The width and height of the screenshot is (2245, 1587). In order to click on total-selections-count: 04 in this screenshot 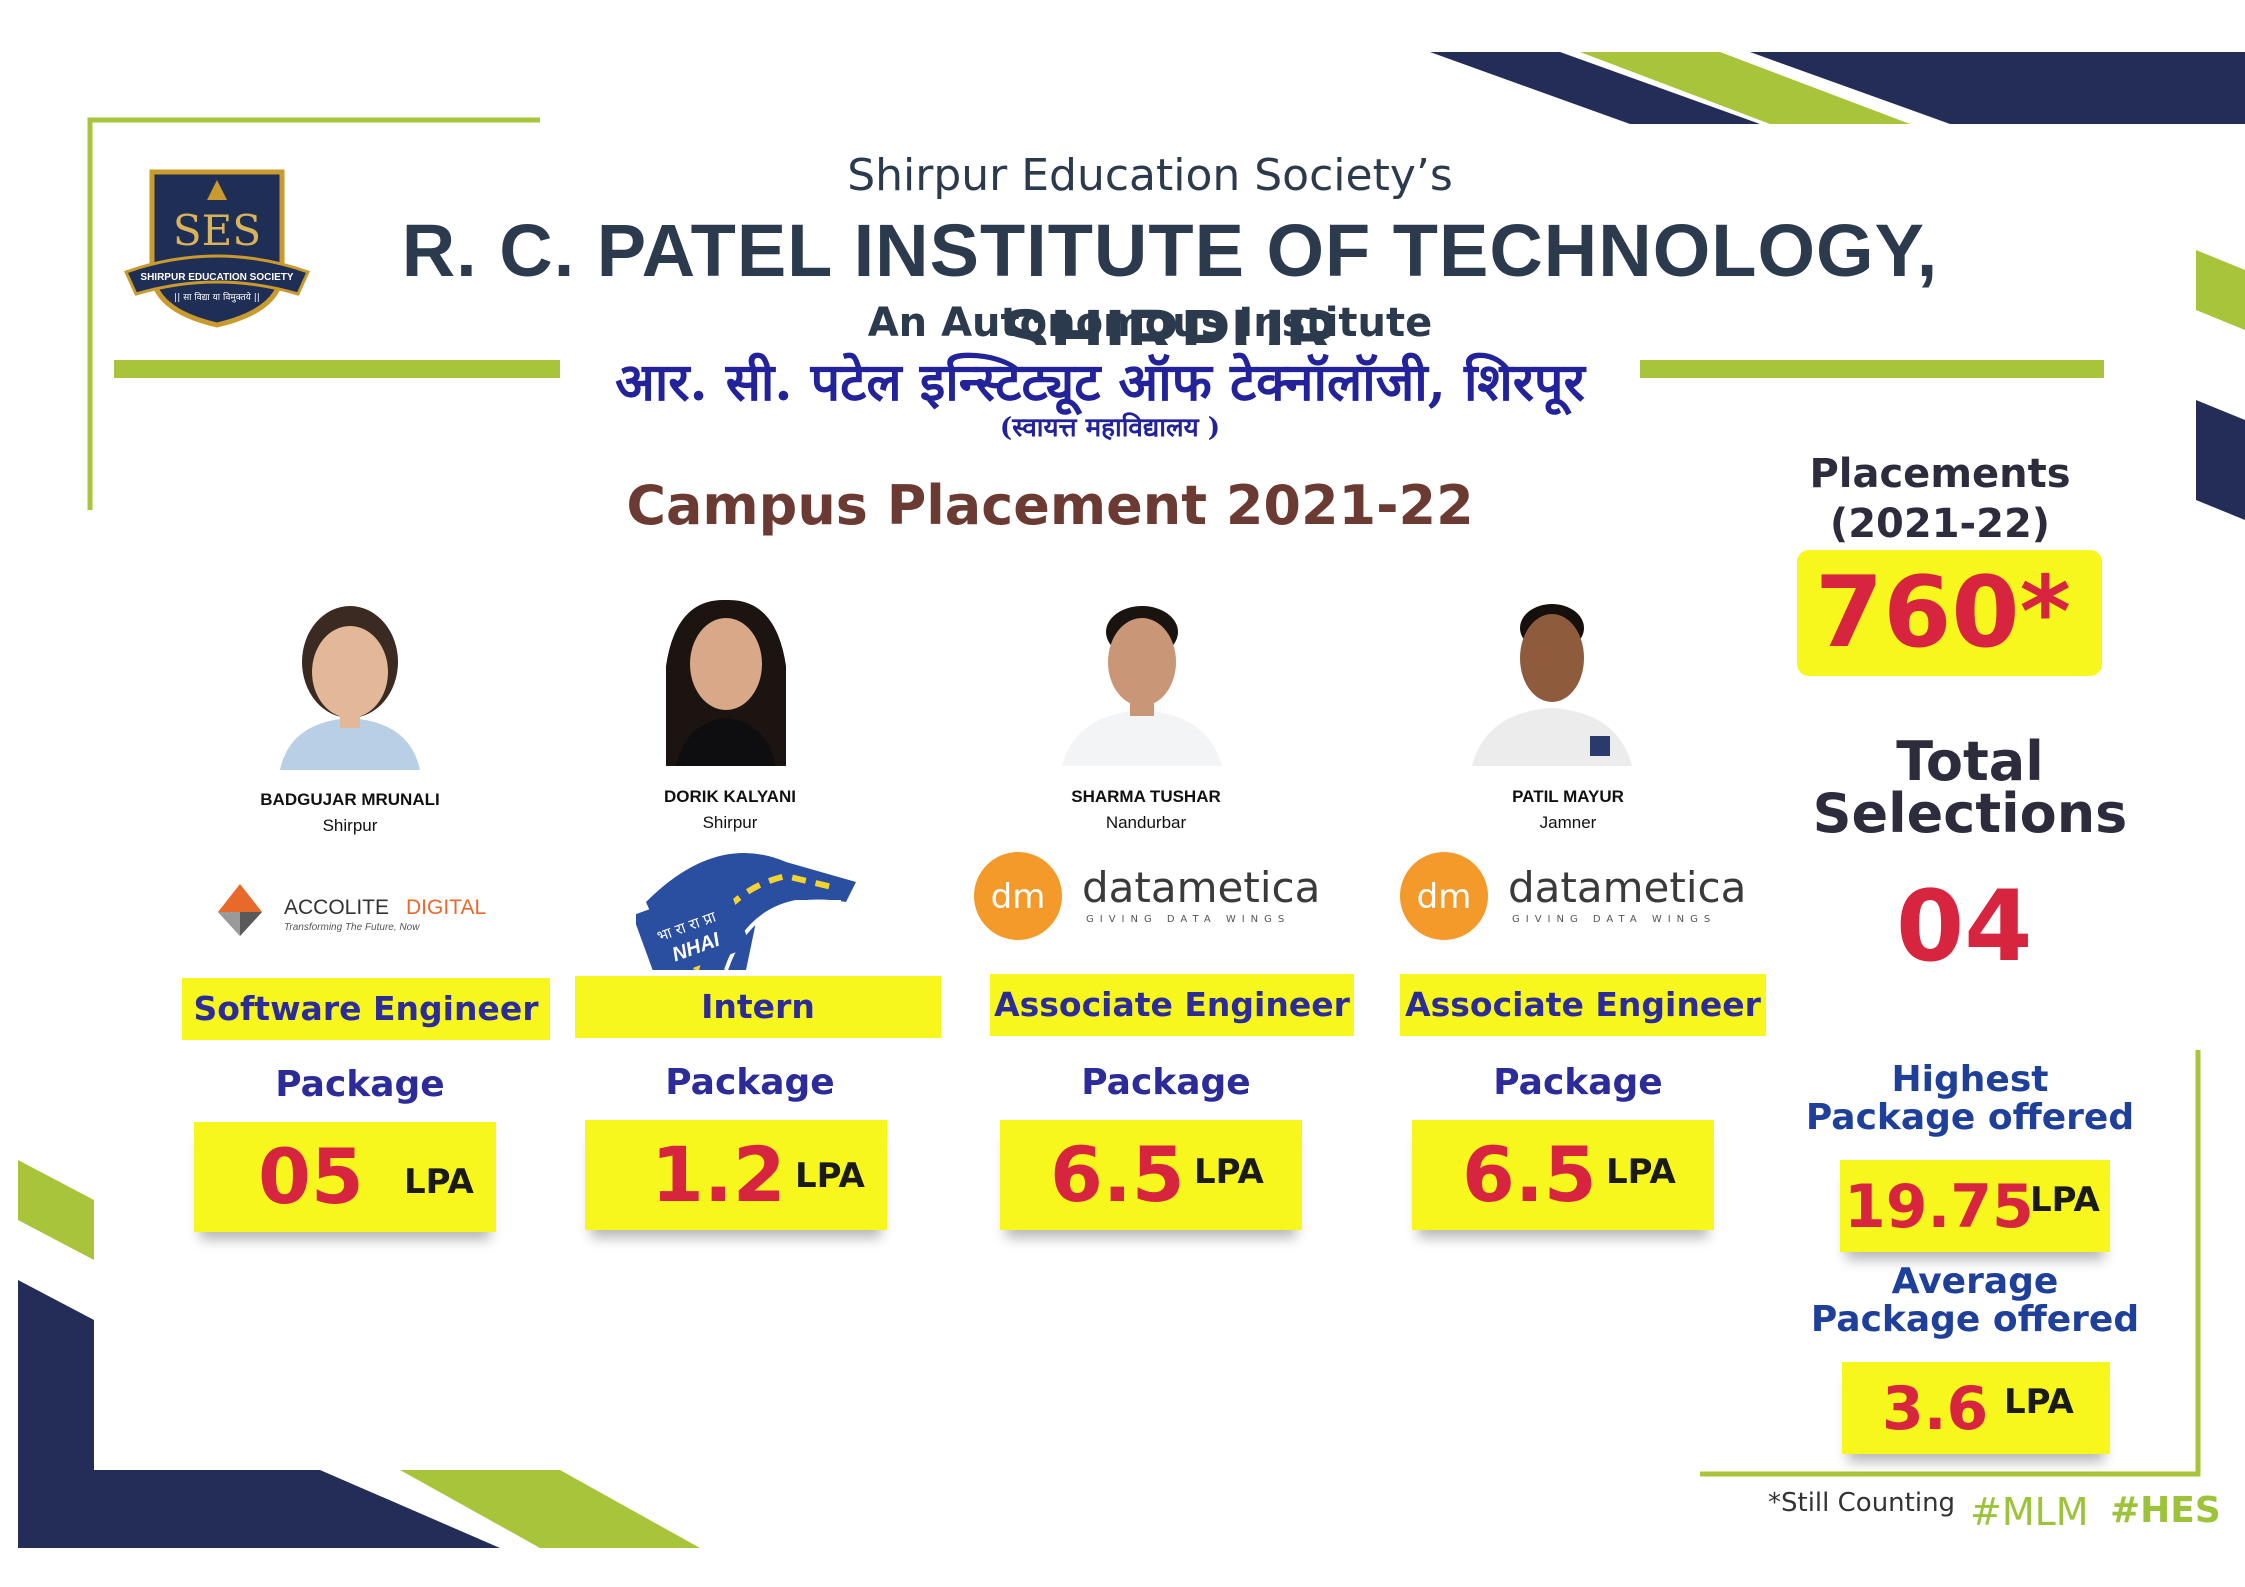, I will do `click(1964, 927)`.